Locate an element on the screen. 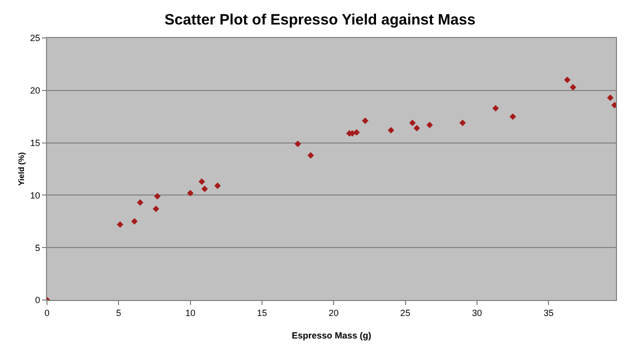 This screenshot has width=640, height=350. y-tick-label: 15 is located at coordinates (35, 143).